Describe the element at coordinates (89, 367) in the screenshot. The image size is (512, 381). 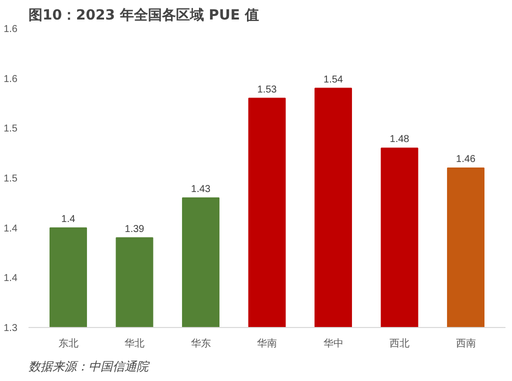
I see `source-note: 数据来源：中国信通院` at that location.